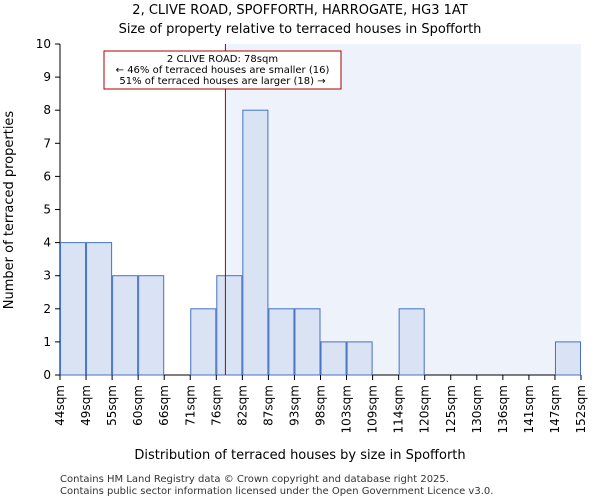 This screenshot has height=500, width=600. Describe the element at coordinates (86, 405) in the screenshot. I see `x-tick-label: 49sqm` at that location.